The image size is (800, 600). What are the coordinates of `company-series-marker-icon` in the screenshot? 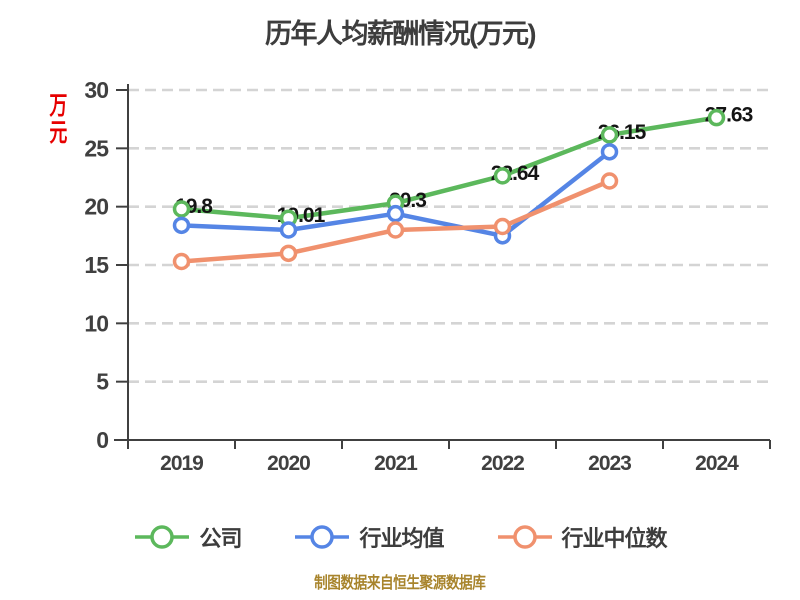 It's located at (162, 537).